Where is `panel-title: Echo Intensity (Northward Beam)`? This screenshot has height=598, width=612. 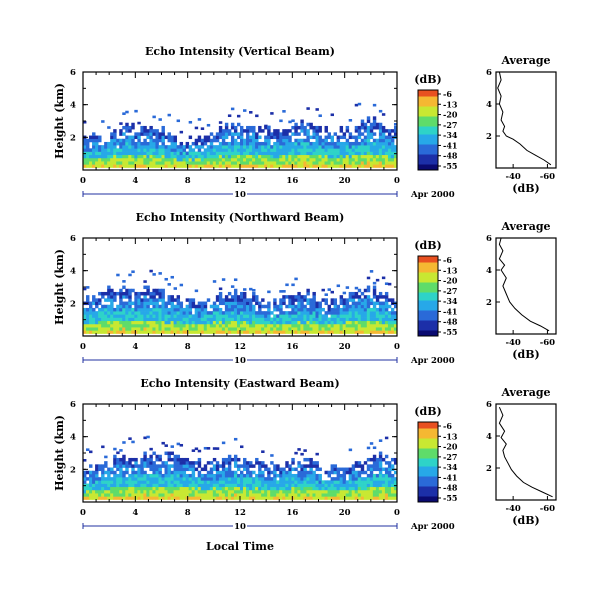
panel-title: Echo Intensity (Northward Beam) is located at coordinates (240, 217).